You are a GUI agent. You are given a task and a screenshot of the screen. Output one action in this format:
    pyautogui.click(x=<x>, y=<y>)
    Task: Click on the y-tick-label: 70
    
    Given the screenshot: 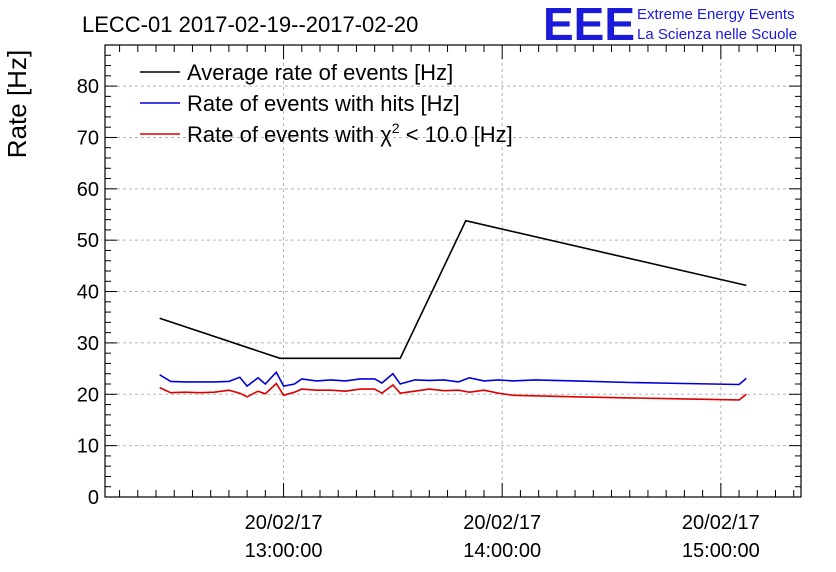 What is the action you would take?
    pyautogui.click(x=88, y=138)
    